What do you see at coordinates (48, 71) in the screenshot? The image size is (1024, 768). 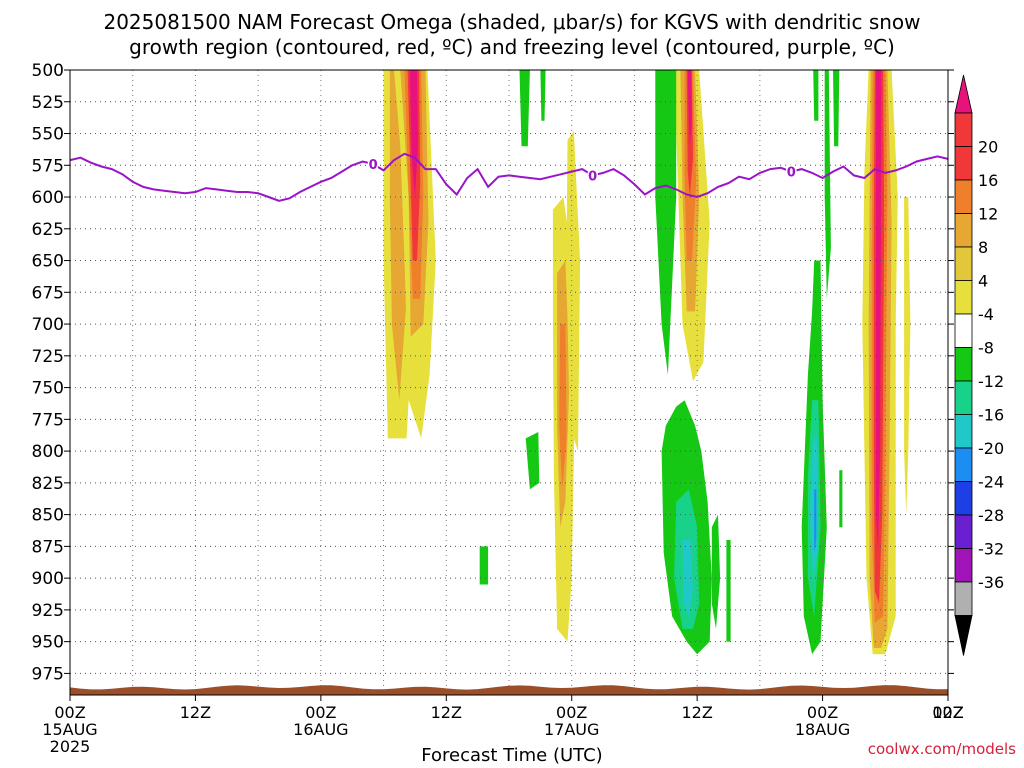 I see `y-tick-label-500: 500` at bounding box center [48, 71].